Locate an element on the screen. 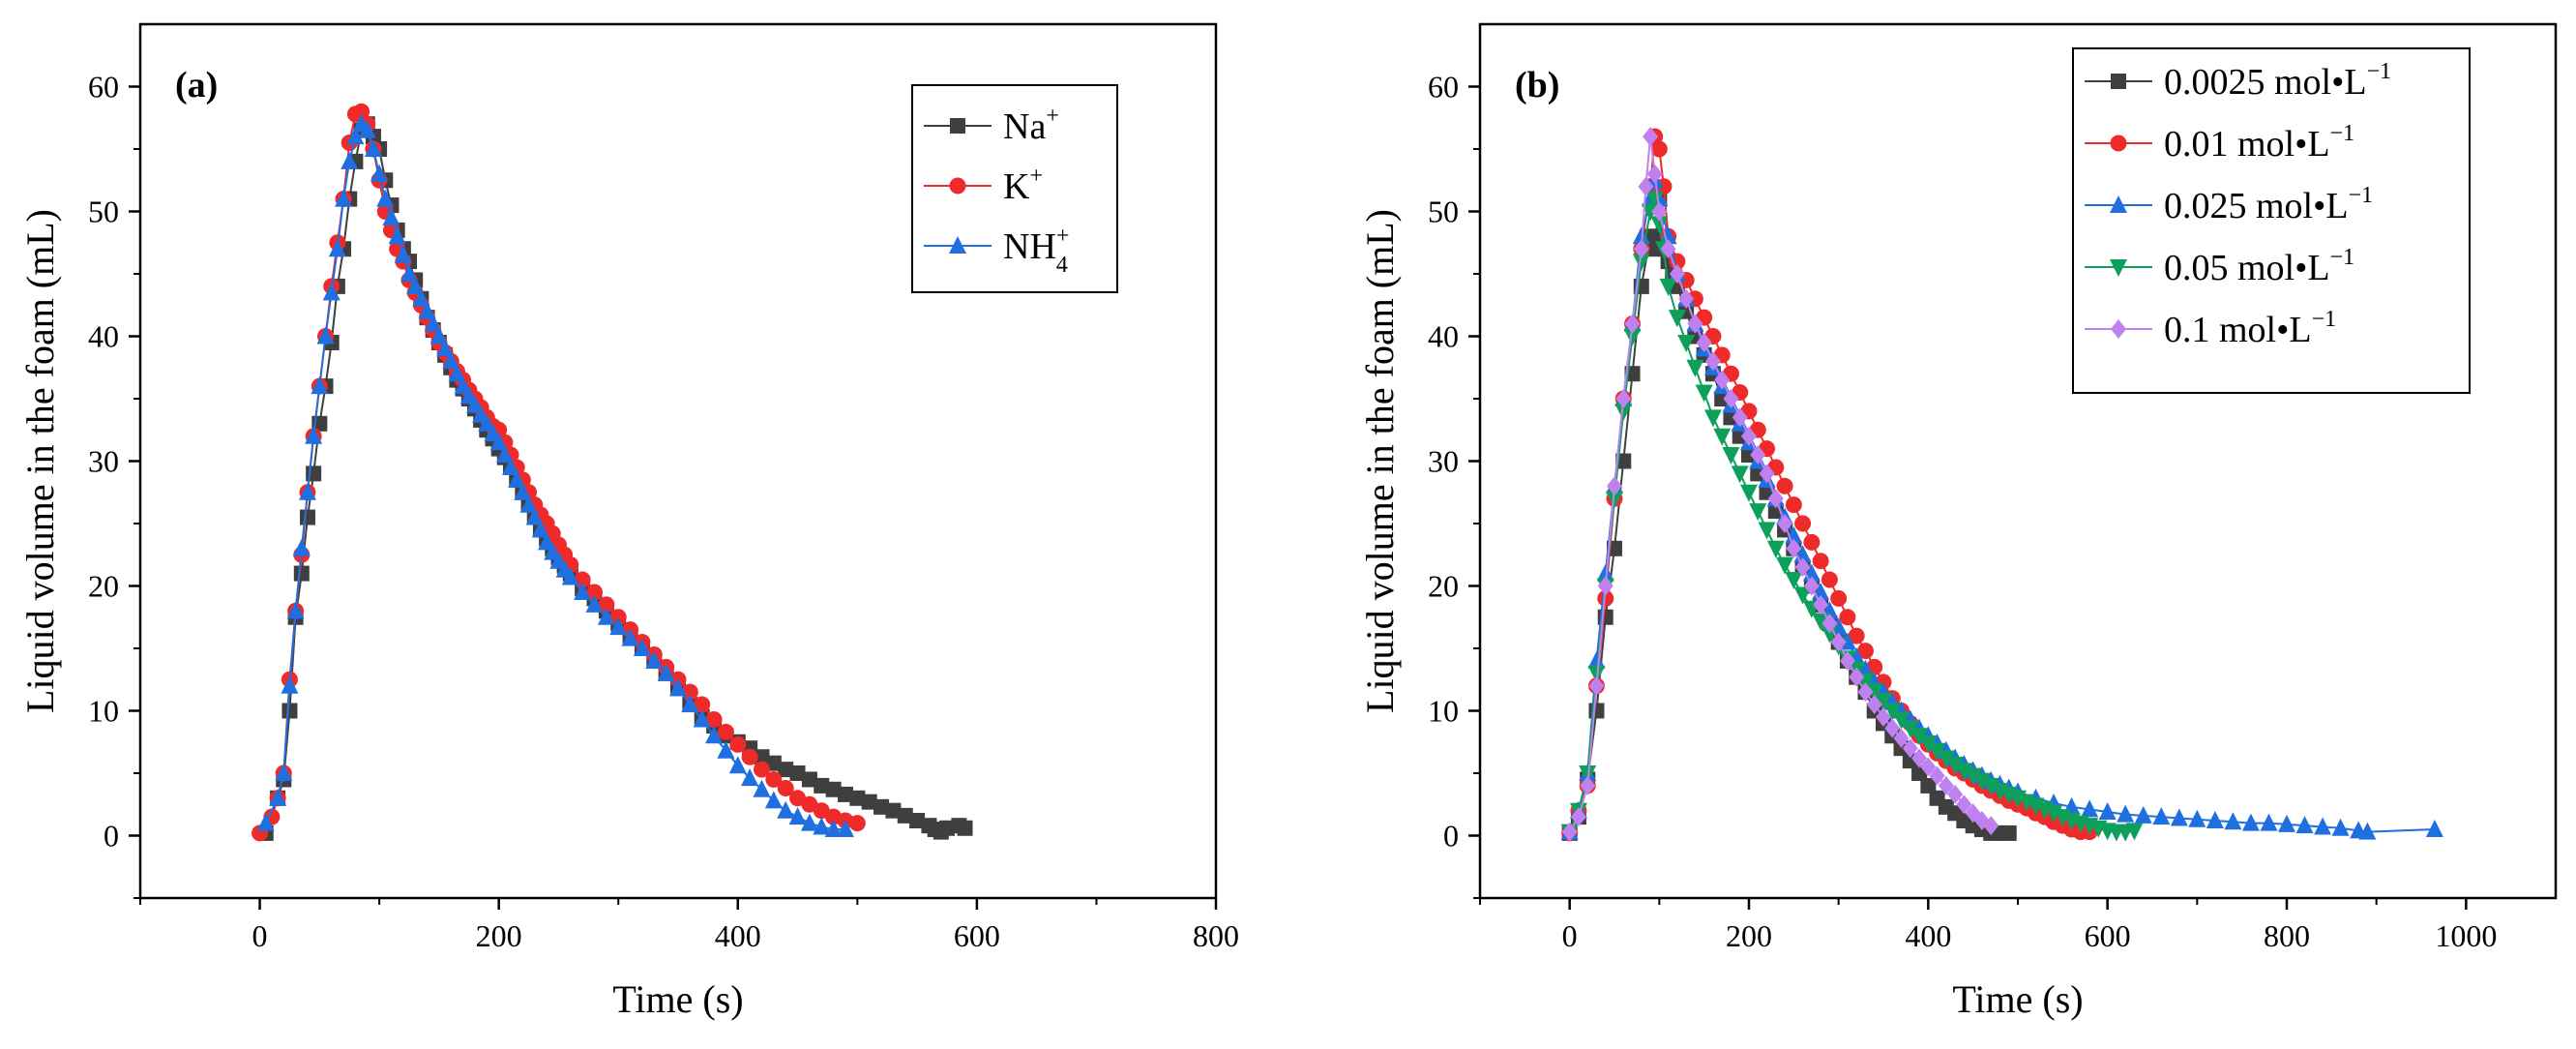  legend-label: 0.1 mol•L is located at coordinates (2238, 330).